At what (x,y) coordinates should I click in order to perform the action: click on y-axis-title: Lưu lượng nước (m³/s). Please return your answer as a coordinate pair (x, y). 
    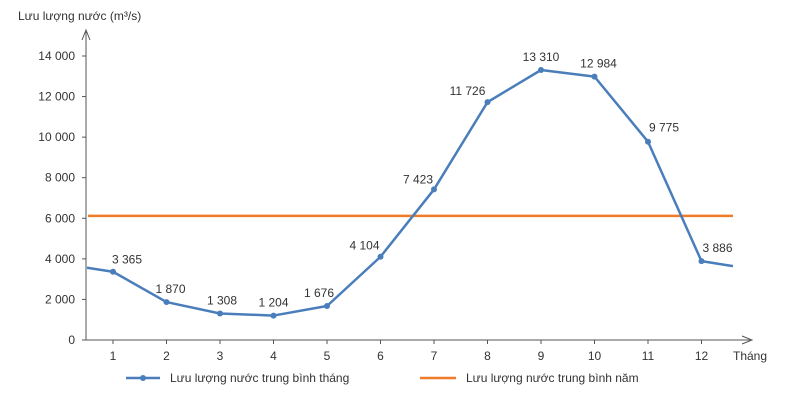
    Looking at the image, I should click on (79, 16).